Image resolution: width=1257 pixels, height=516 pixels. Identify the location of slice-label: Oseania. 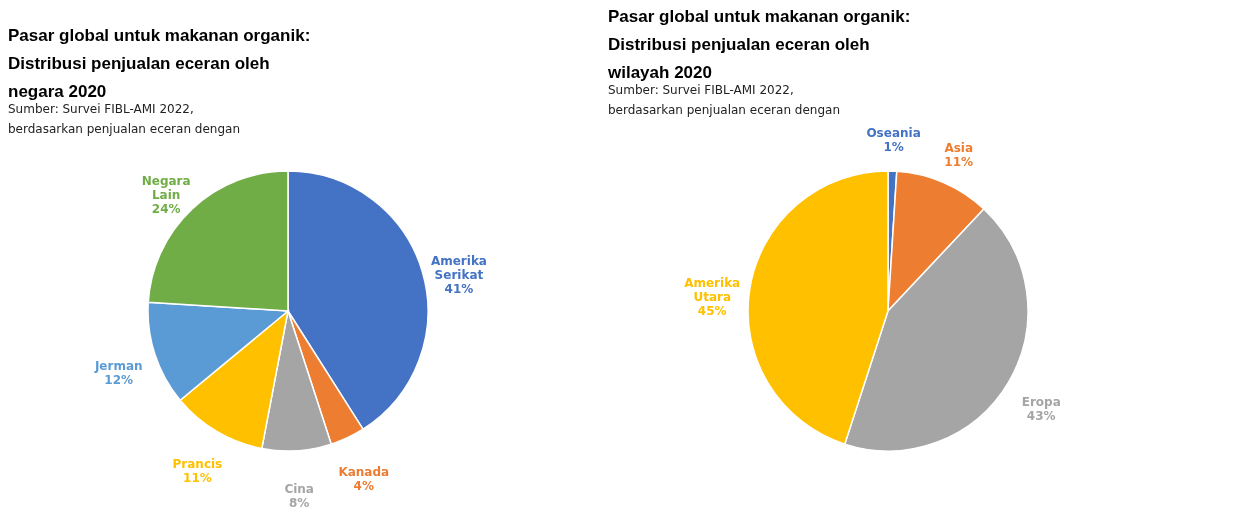
(893, 133).